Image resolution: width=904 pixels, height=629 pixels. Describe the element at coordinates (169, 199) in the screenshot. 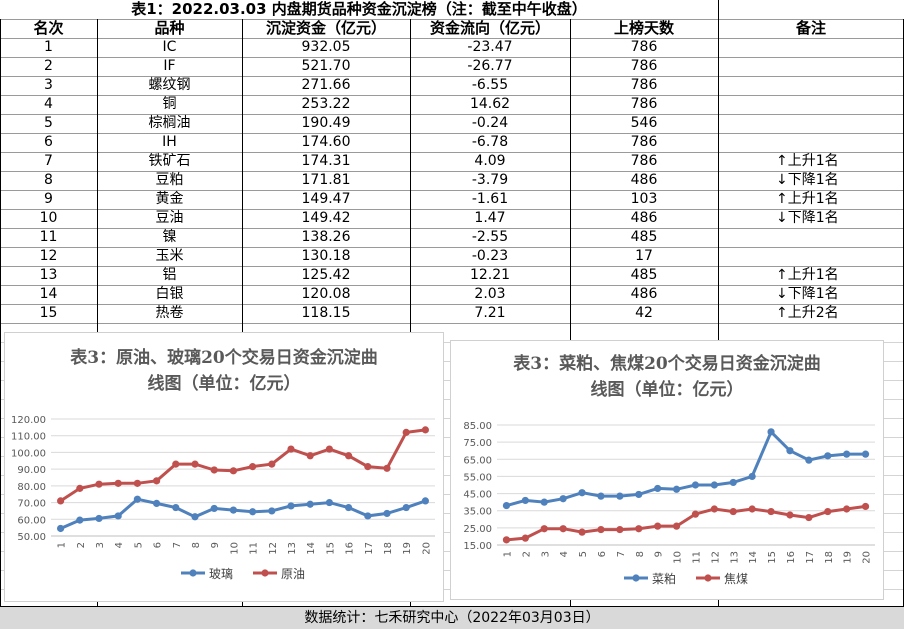

I see `table-cell: 黄金` at that location.